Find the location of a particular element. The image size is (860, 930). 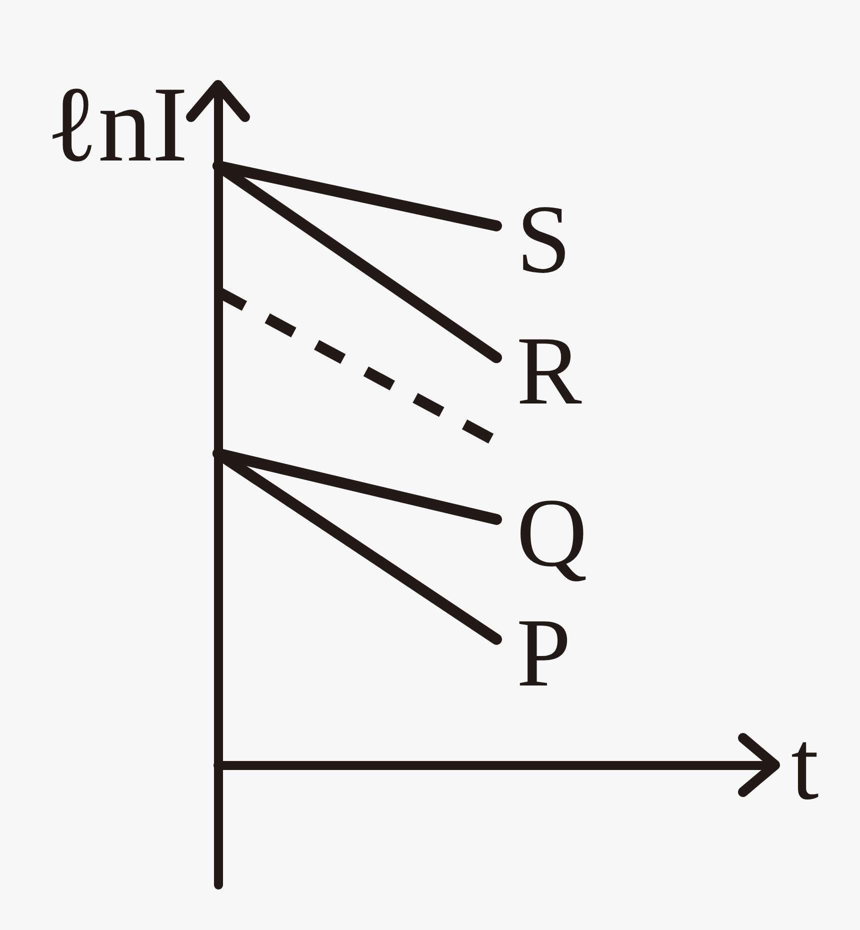

series-label: R is located at coordinates (549, 372).